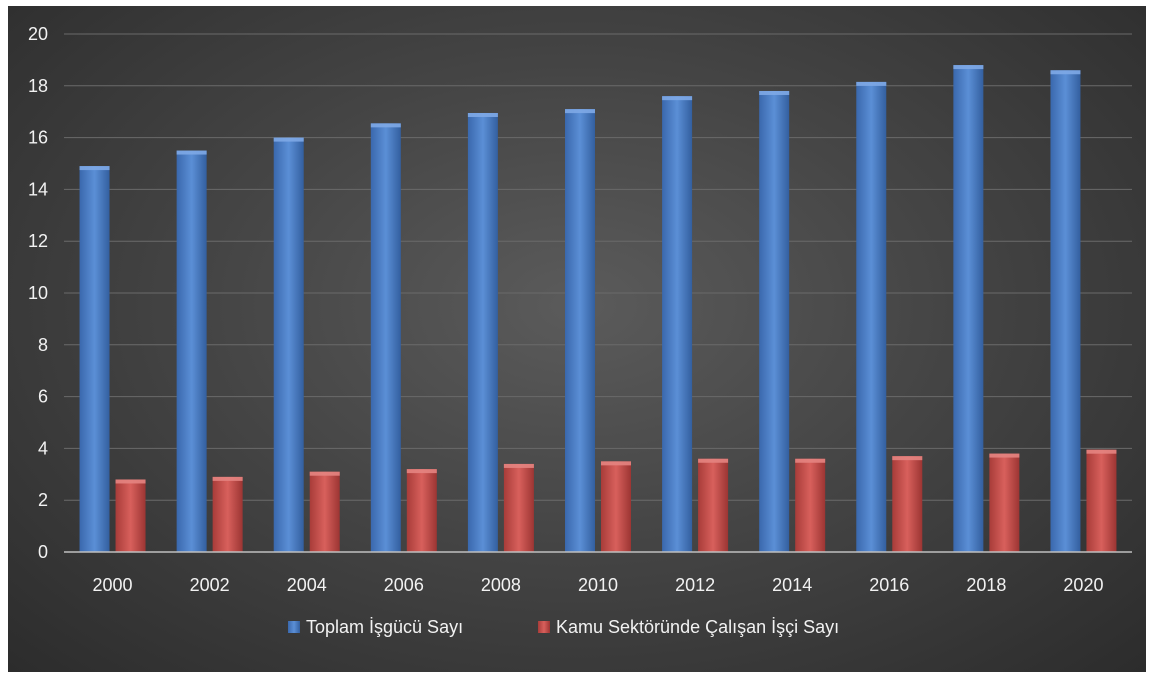  Describe the element at coordinates (501, 585) in the screenshot. I see `x-tick-label: 2008` at that location.